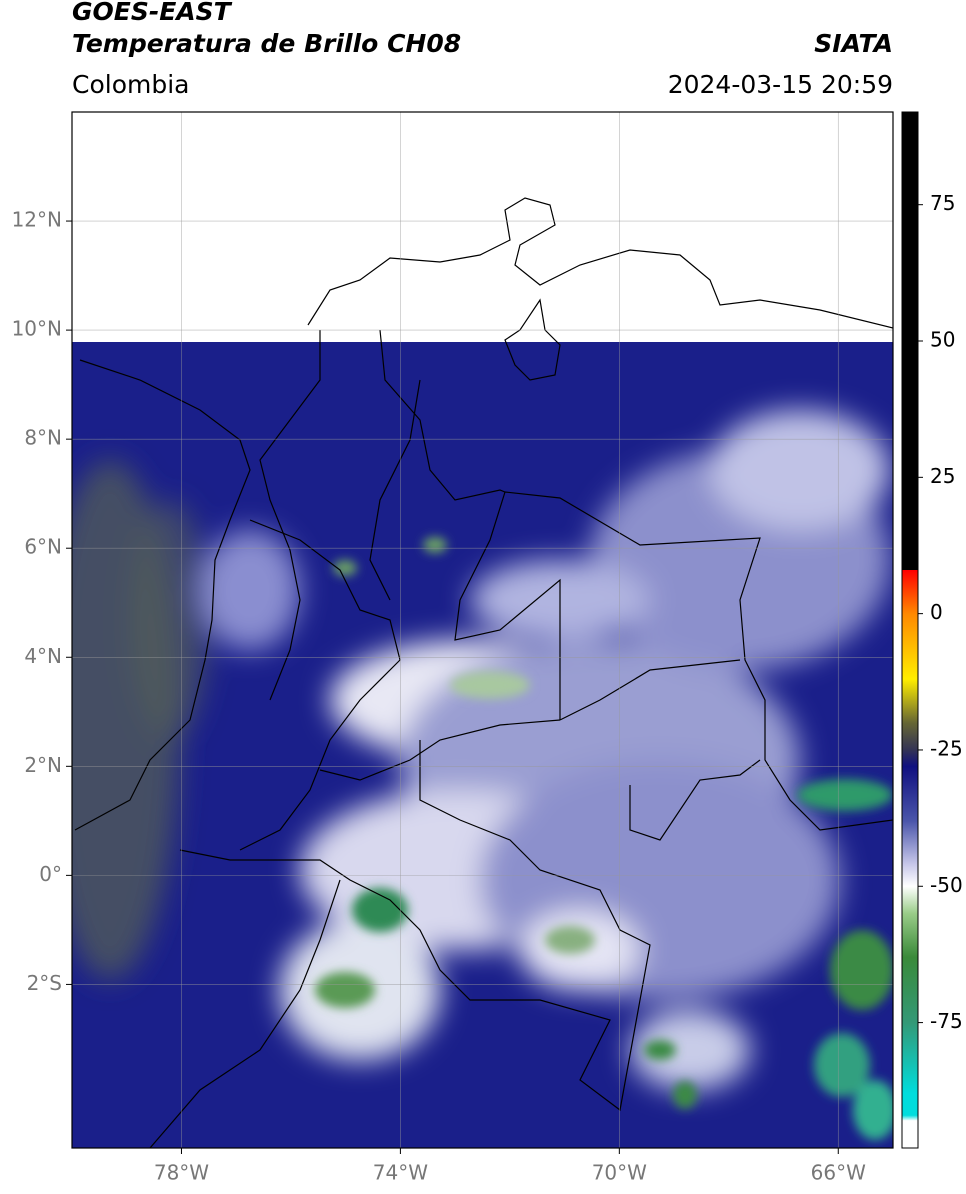  I want to click on region: Colombia, so click(130, 84).